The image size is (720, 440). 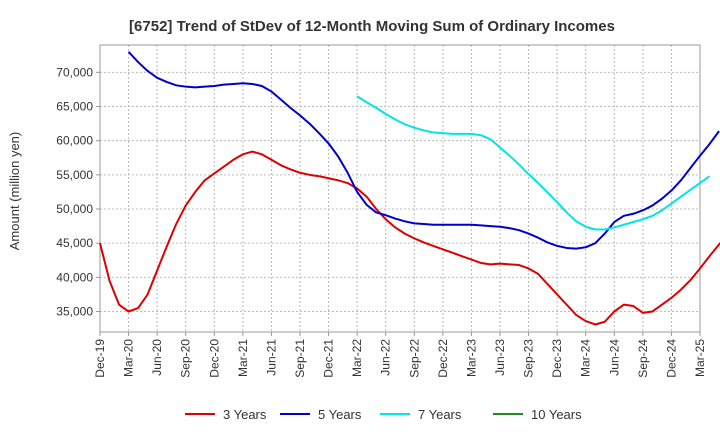 What do you see at coordinates (443, 358) in the screenshot?
I see `x-tick-label: Dec-22` at bounding box center [443, 358].